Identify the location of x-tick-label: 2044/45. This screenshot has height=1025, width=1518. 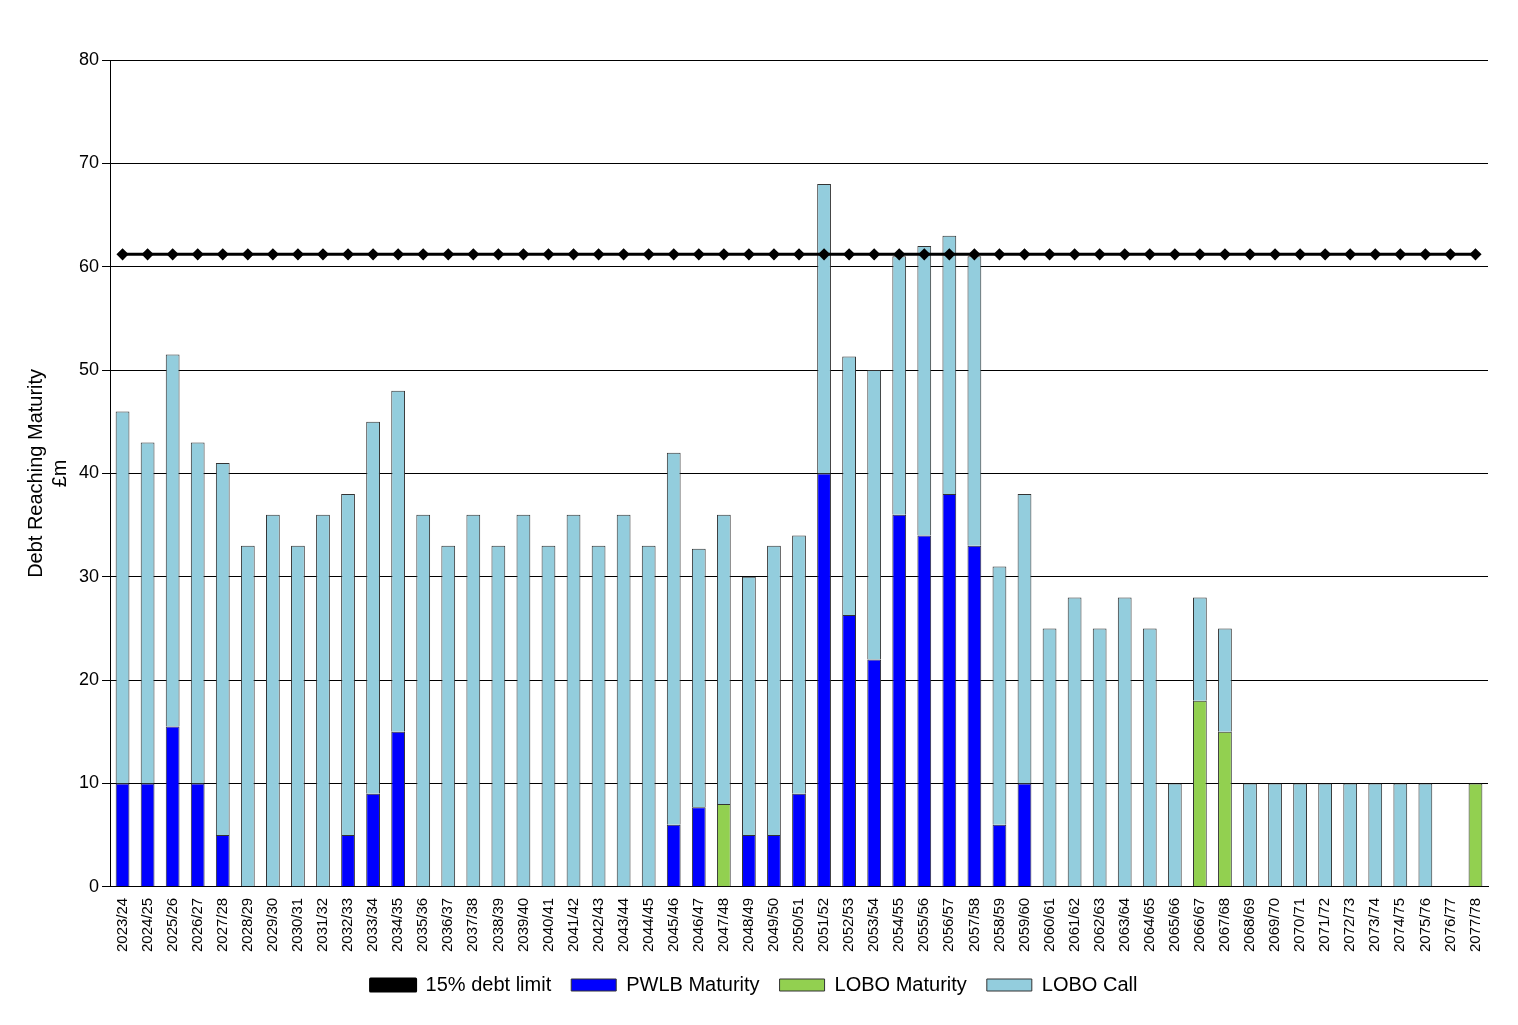
(647, 925).